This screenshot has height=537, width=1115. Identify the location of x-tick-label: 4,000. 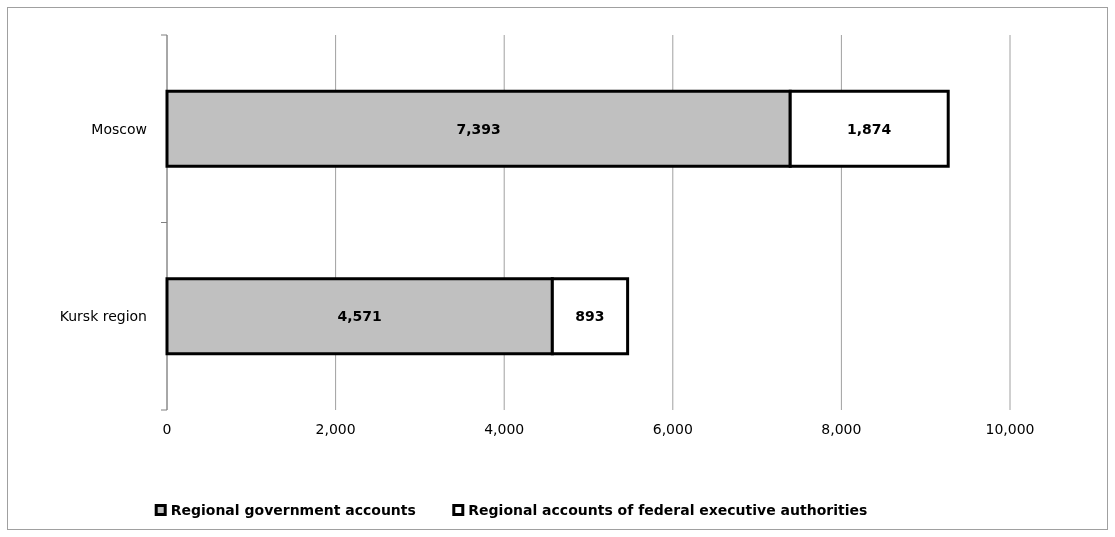
(504, 429).